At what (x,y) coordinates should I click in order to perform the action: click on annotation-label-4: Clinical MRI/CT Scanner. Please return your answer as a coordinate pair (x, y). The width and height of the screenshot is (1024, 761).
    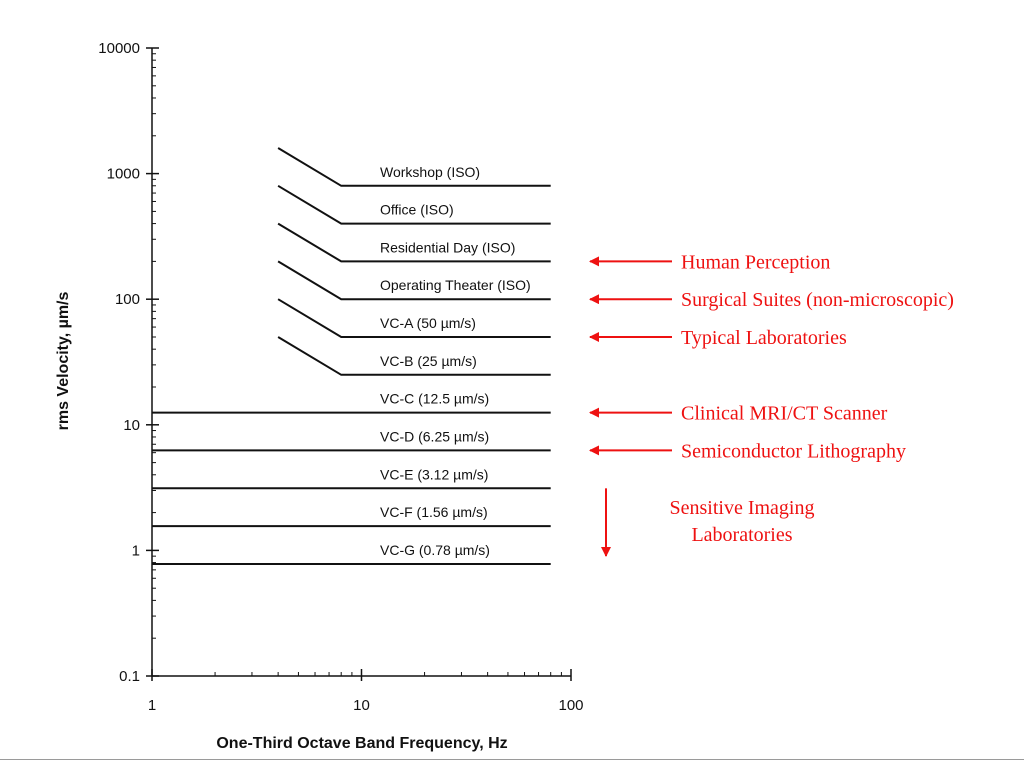
    Looking at the image, I should click on (784, 414).